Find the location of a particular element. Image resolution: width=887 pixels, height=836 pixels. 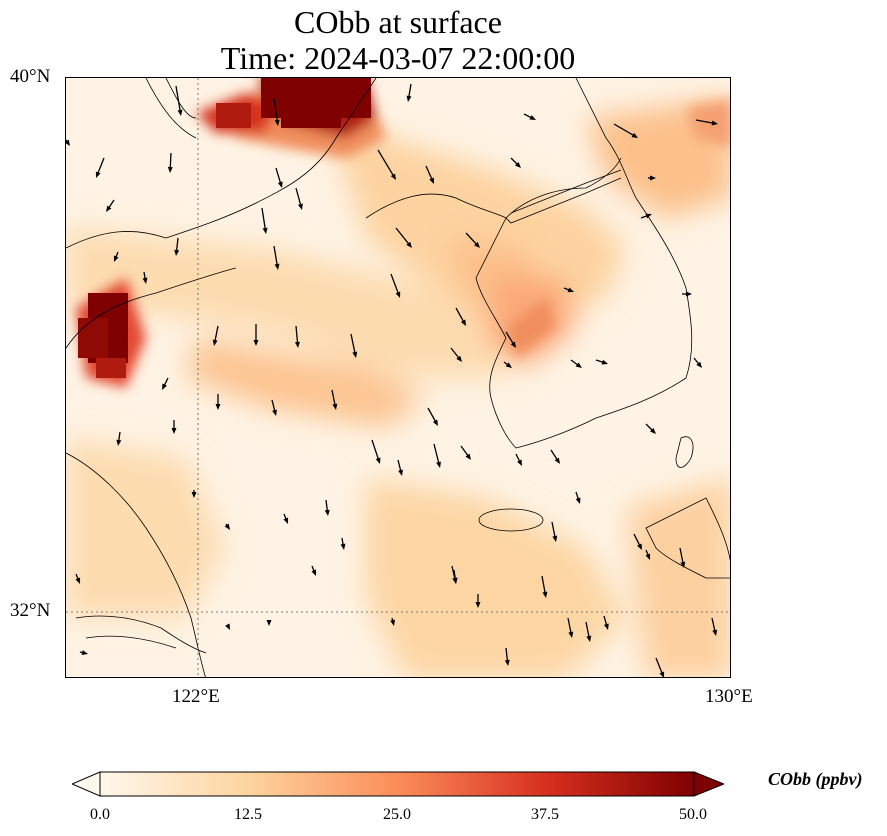

colorbar-tick-2: 25.0 is located at coordinates (397, 814).